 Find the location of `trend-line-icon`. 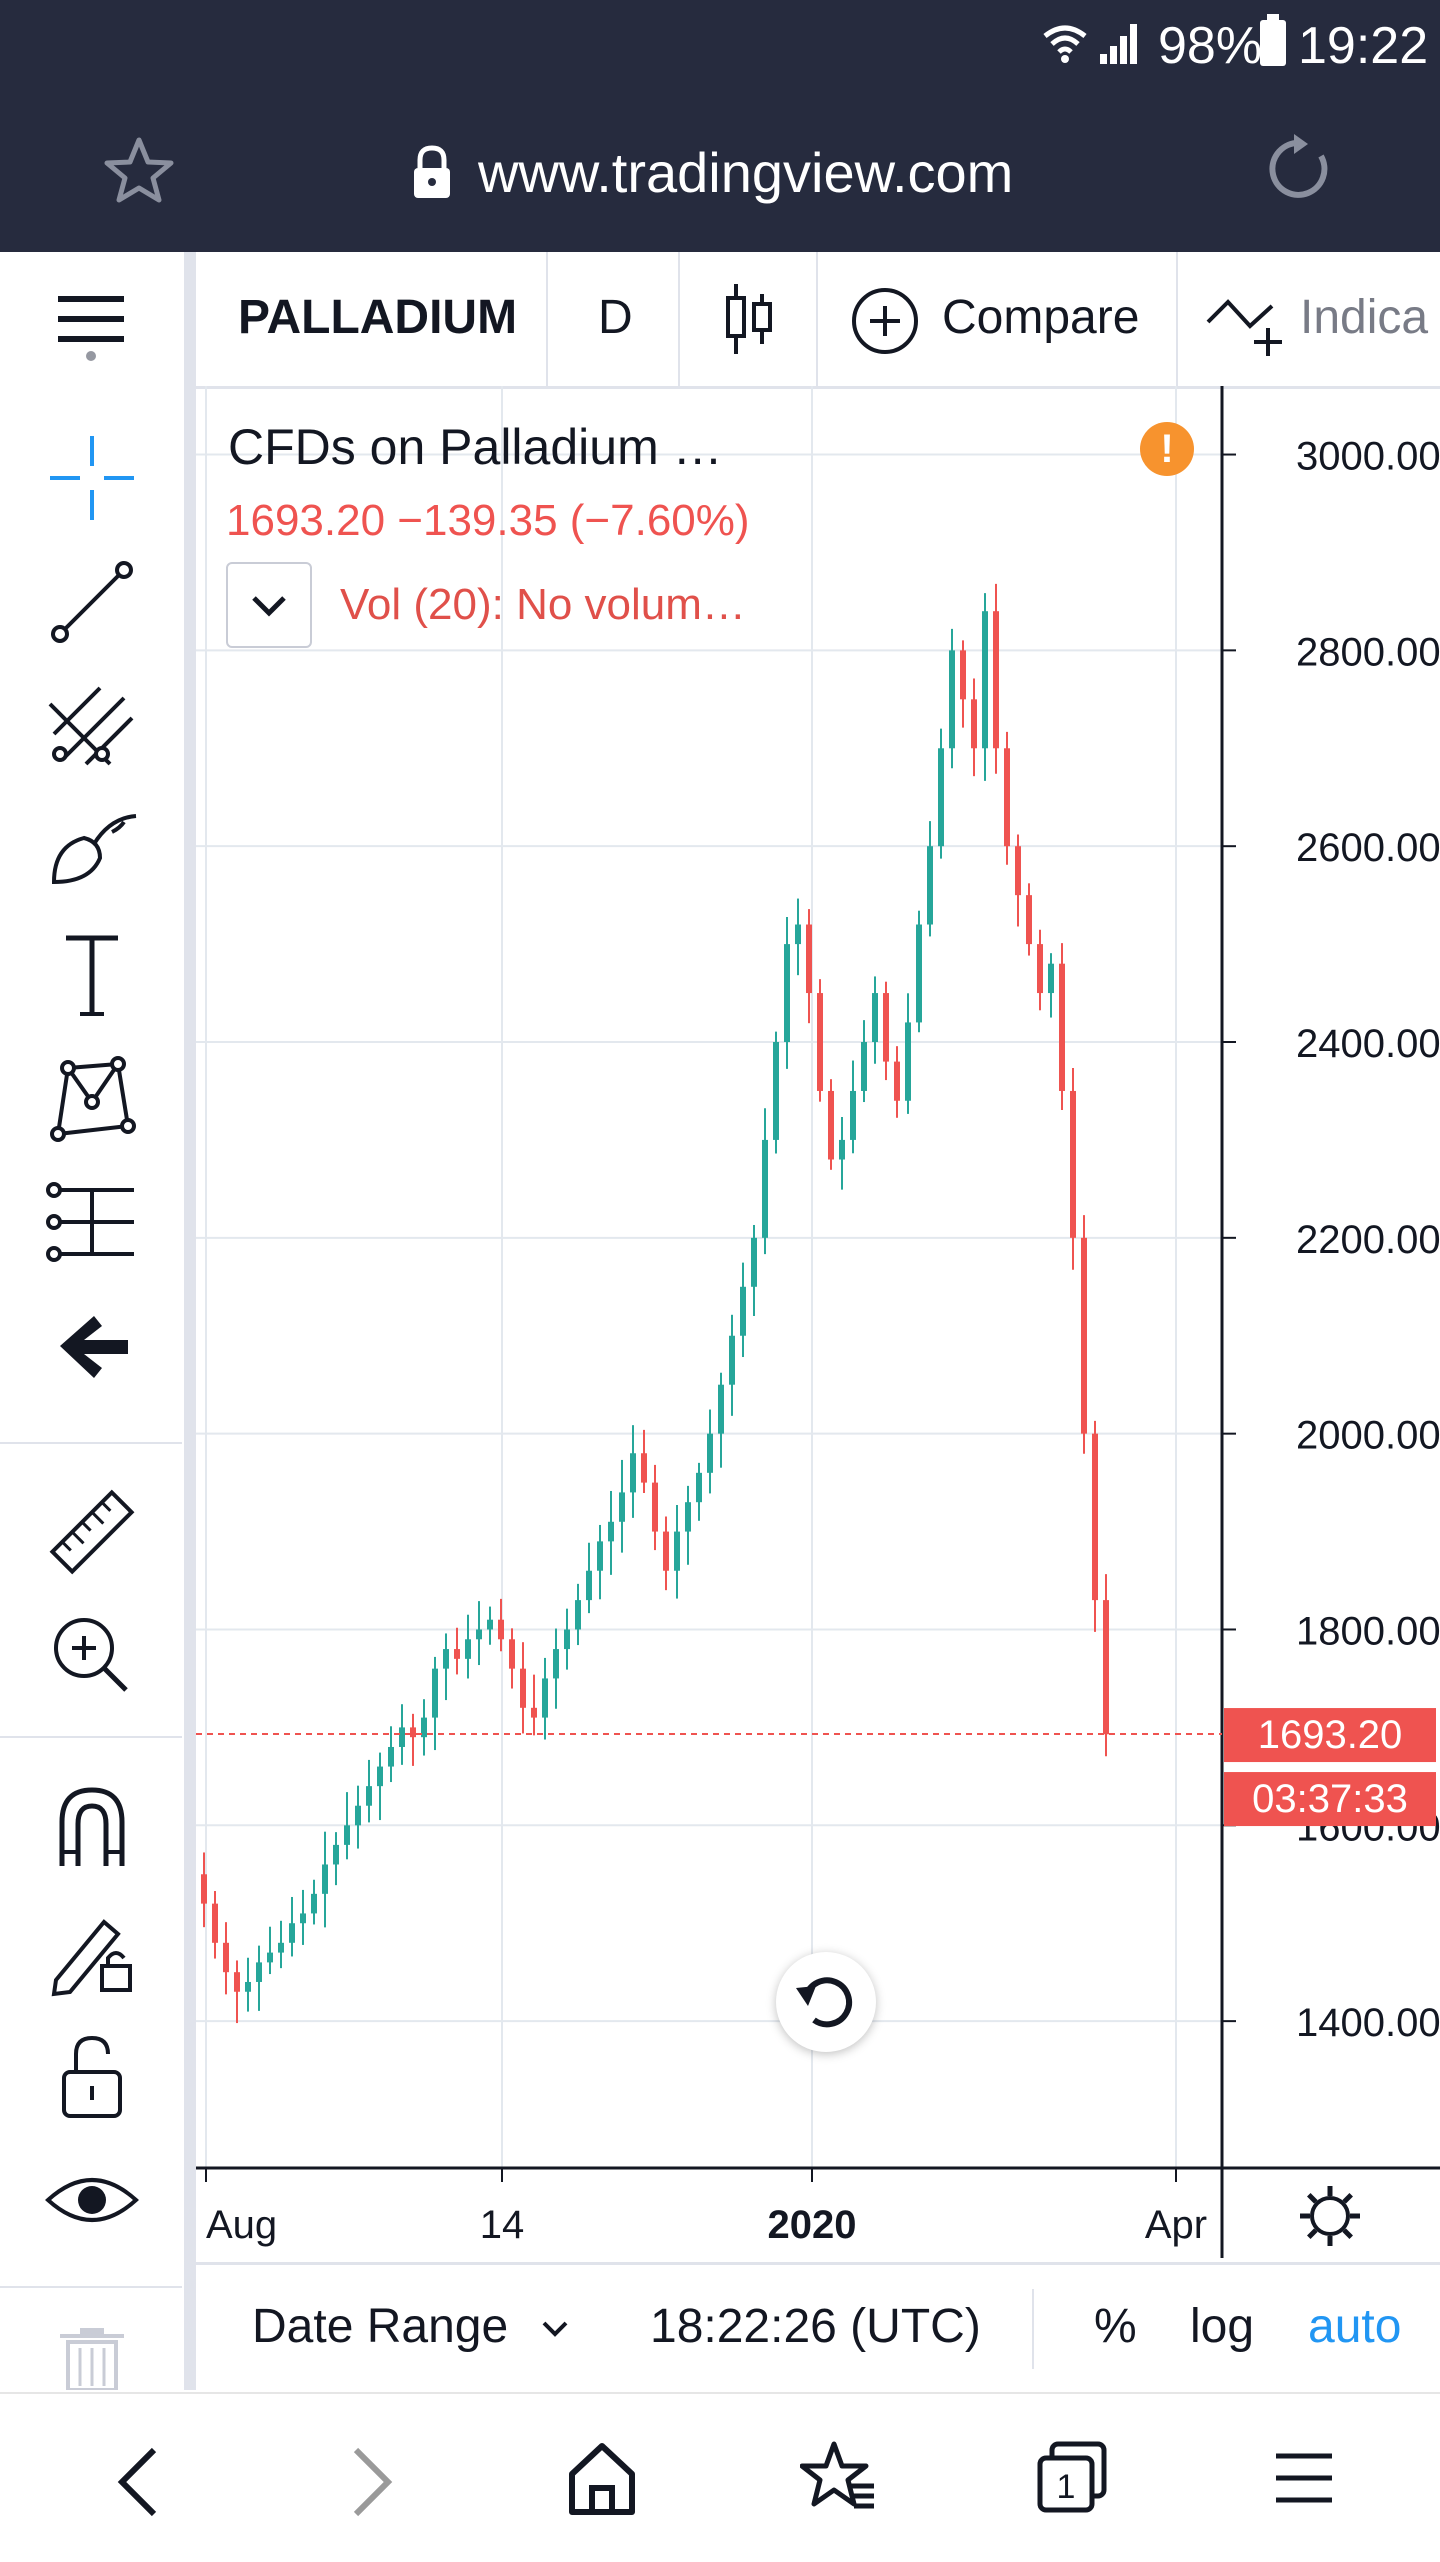

trend-line-icon is located at coordinates (92, 602).